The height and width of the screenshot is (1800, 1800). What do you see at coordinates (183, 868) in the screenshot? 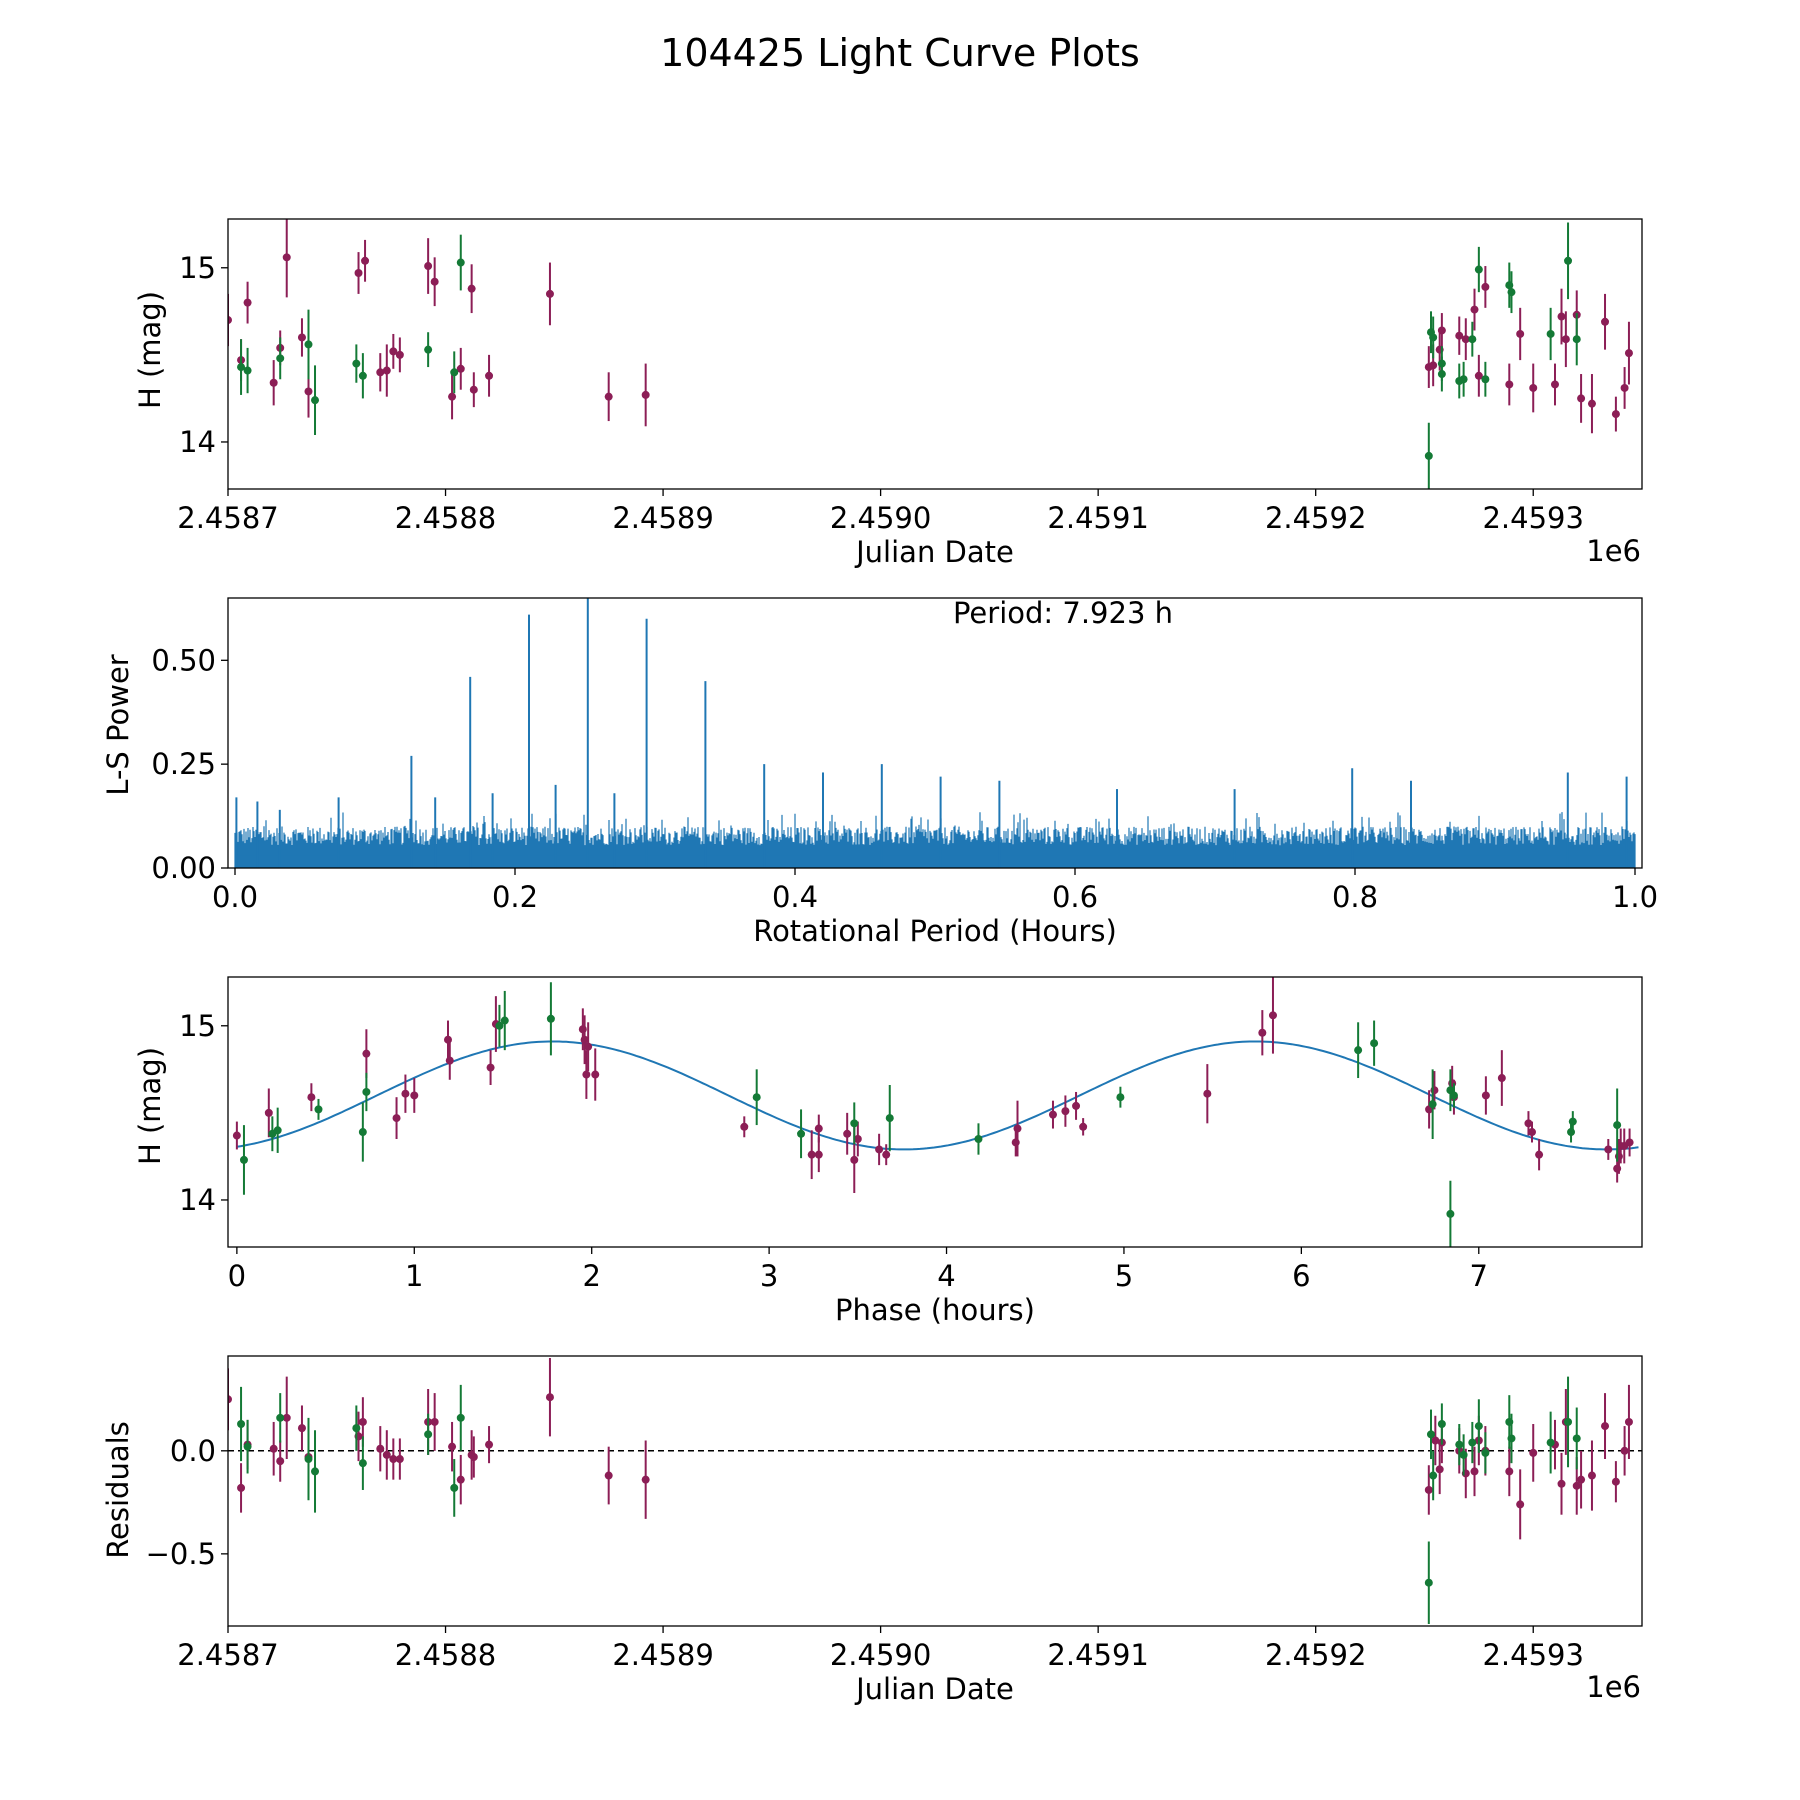
I see `periodogram-ytick-label: 0.00` at bounding box center [183, 868].